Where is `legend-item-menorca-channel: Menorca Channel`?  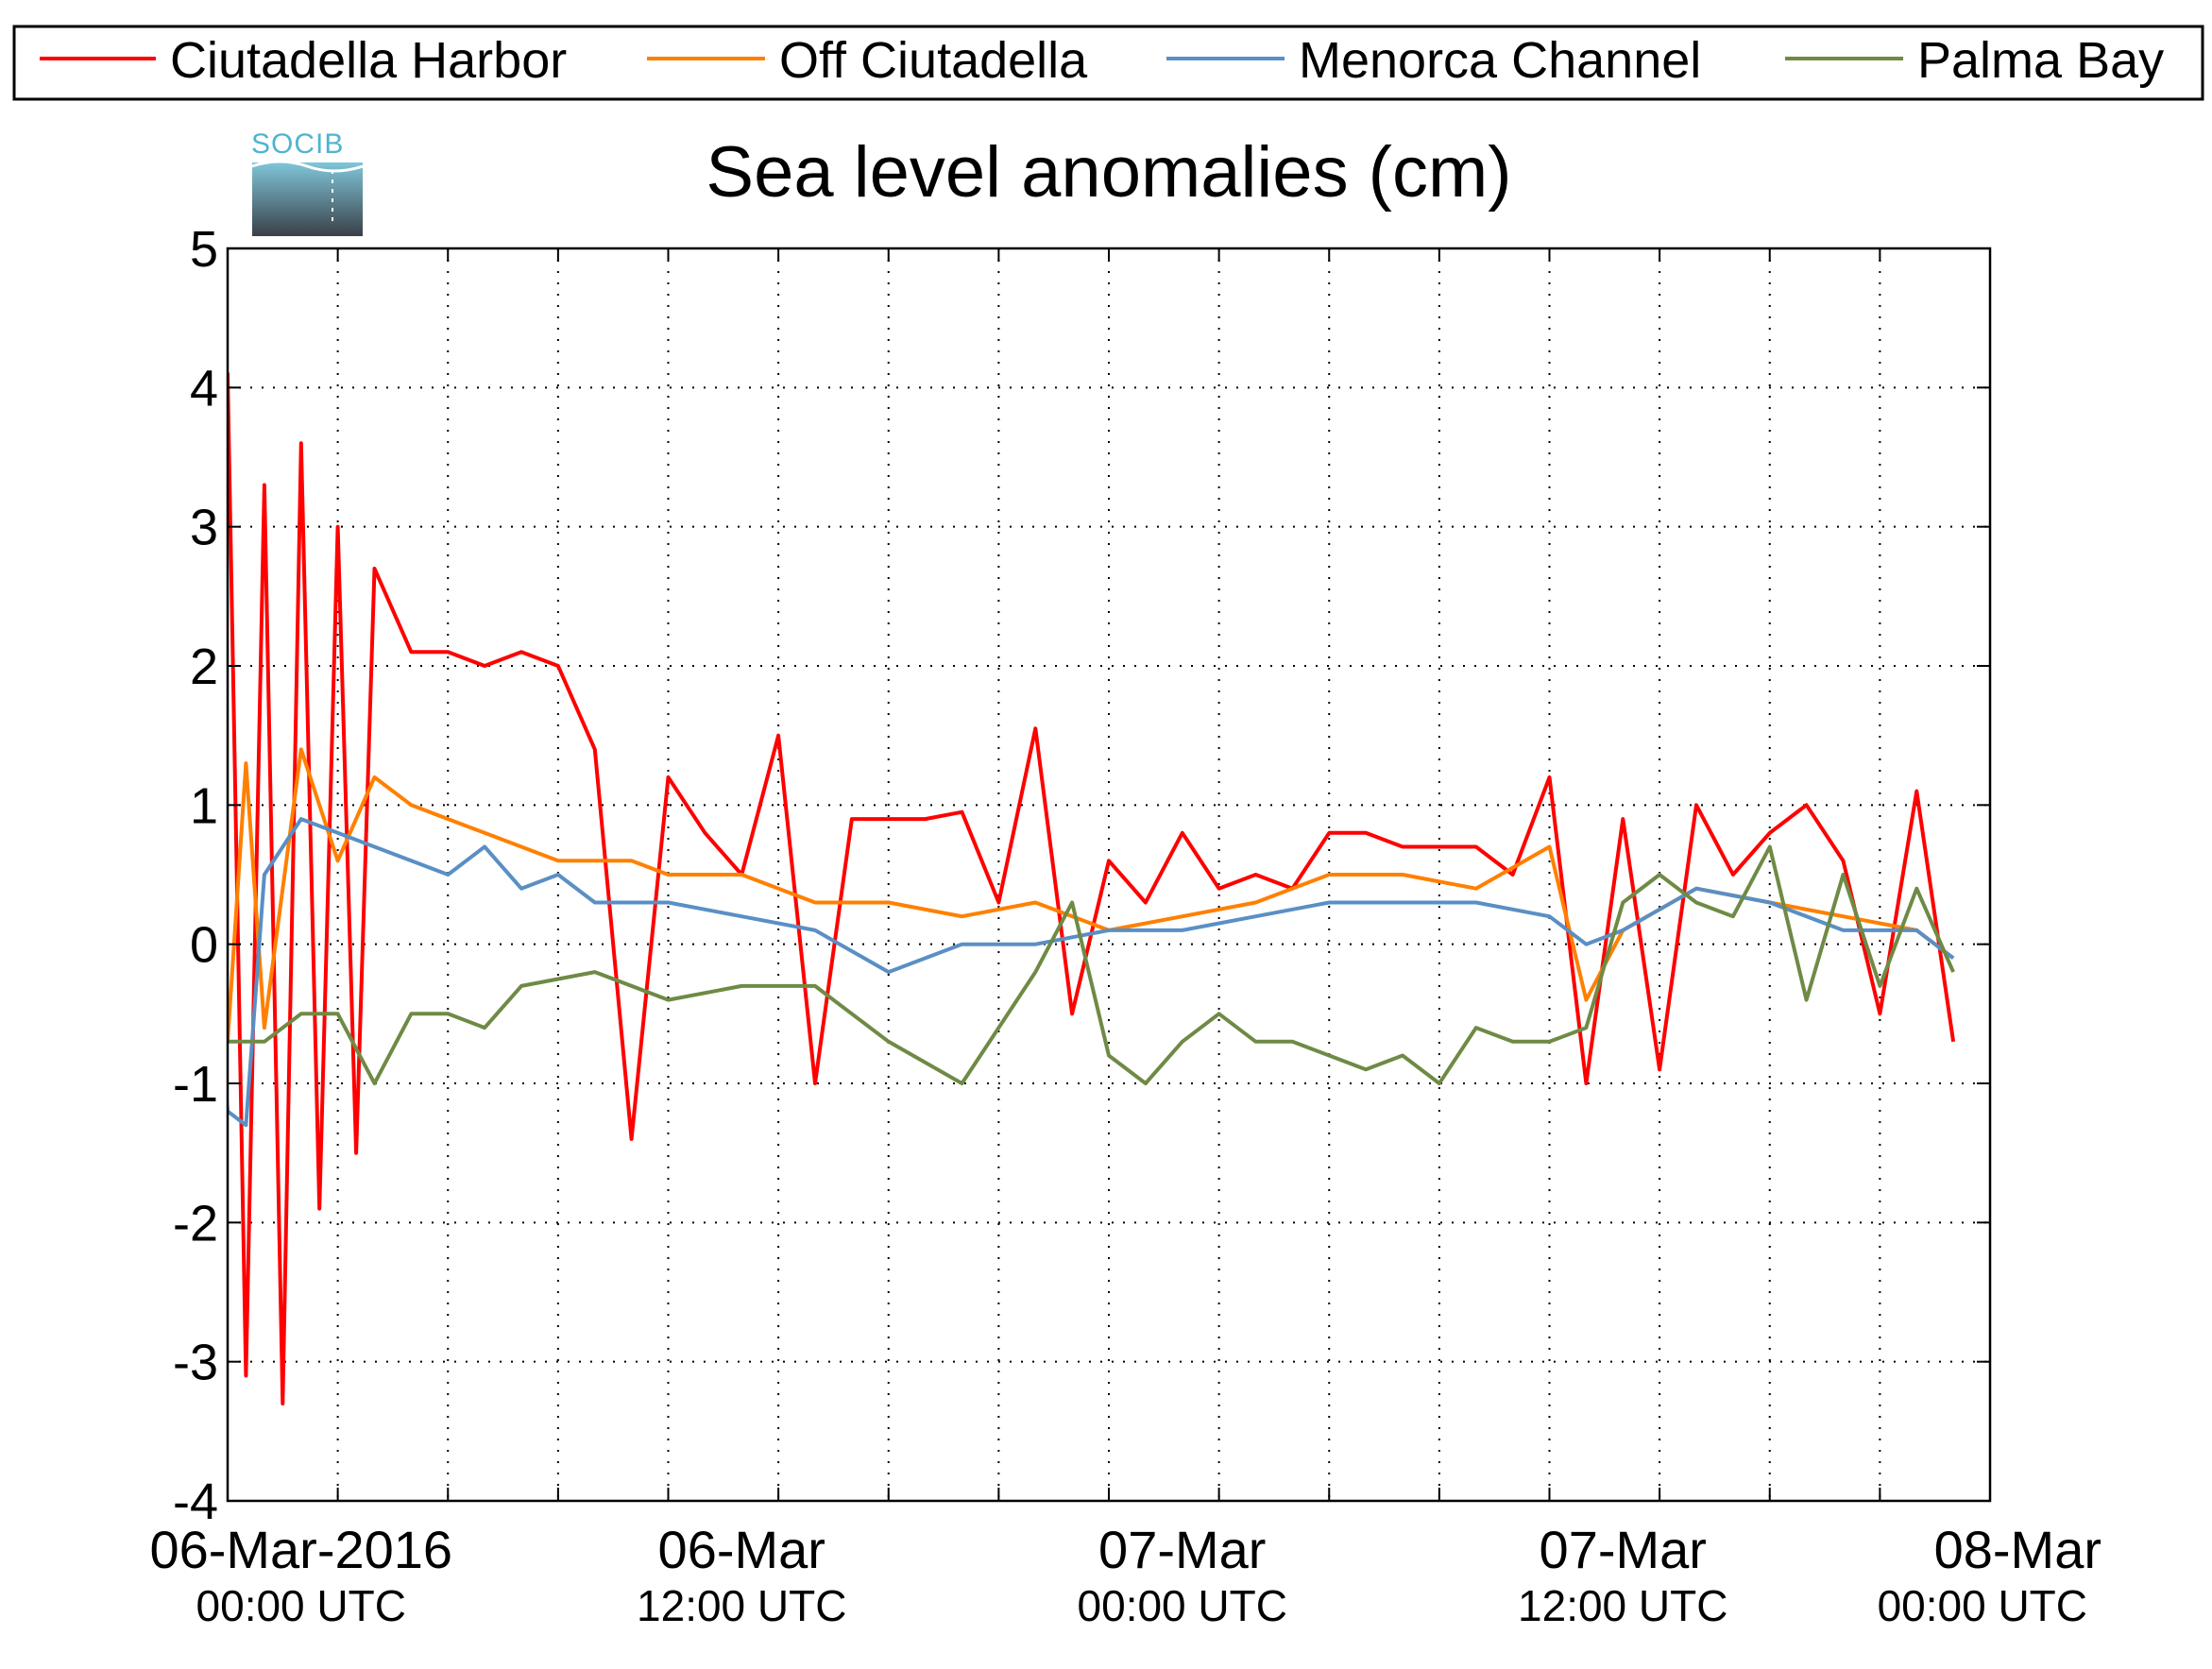 legend-item-menorca-channel: Menorca Channel is located at coordinates (1433, 60).